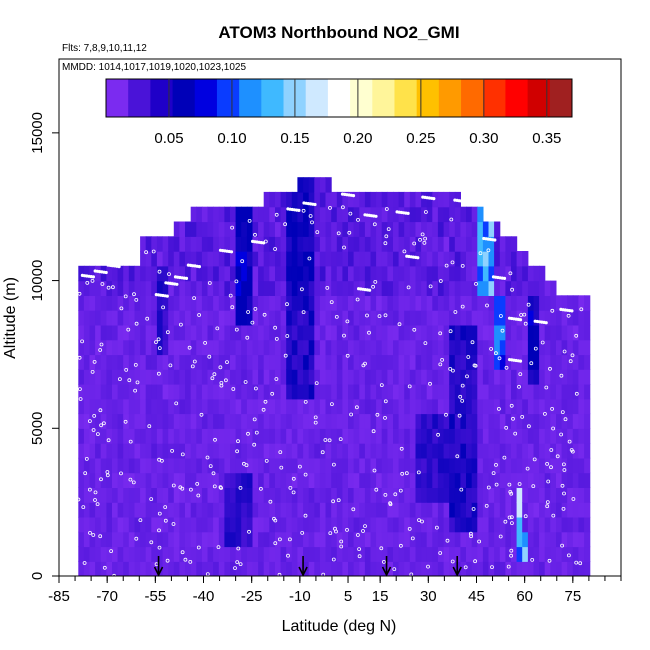  What do you see at coordinates (10, 318) in the screenshot?
I see `y-axis-label: Altitude (m)` at bounding box center [10, 318].